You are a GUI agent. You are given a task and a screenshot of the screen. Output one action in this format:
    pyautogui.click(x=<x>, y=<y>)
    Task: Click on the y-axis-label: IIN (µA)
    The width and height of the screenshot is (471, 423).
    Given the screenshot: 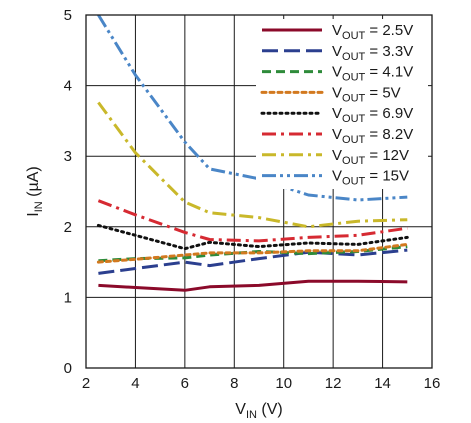 What is the action you would take?
    pyautogui.click(x=35, y=191)
    